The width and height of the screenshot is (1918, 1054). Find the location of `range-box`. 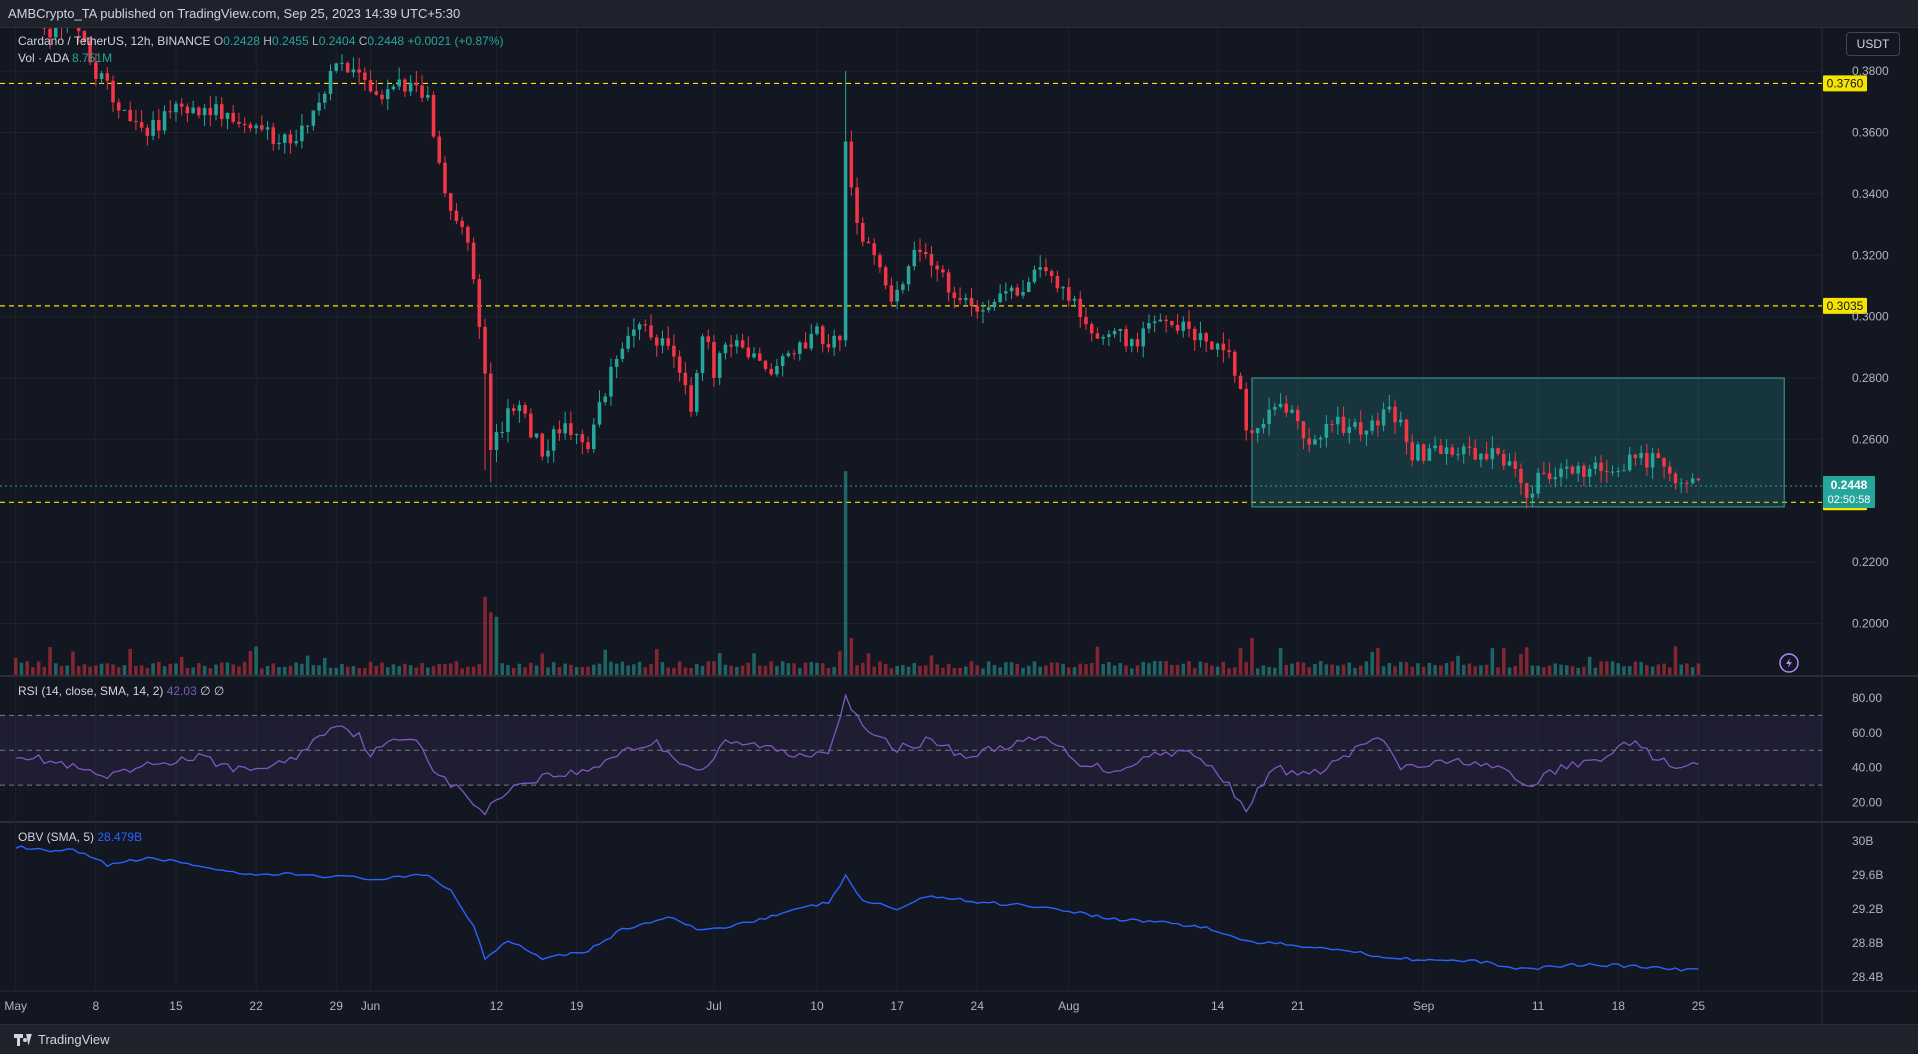

range-box is located at coordinates (1518, 442).